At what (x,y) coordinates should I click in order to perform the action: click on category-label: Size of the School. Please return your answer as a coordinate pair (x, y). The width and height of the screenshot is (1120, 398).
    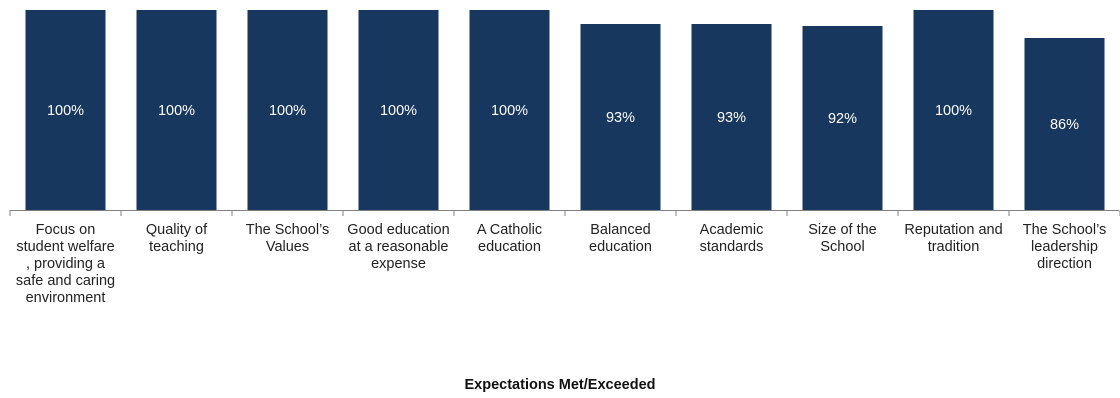
    Looking at the image, I should click on (842, 238).